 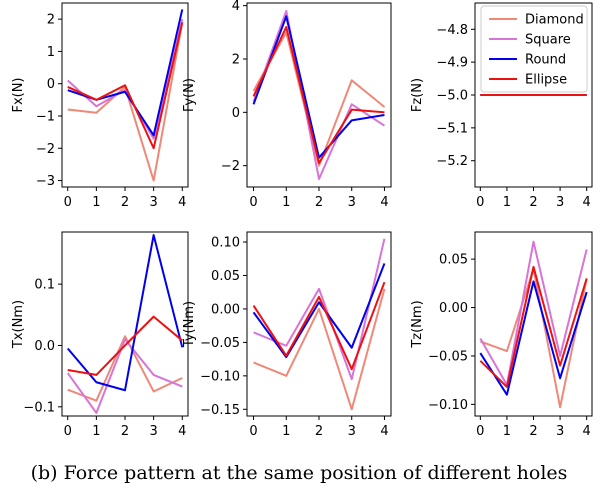 What do you see at coordinates (45, 181) in the screenshot?
I see `y-tick-label: −3` at bounding box center [45, 181].